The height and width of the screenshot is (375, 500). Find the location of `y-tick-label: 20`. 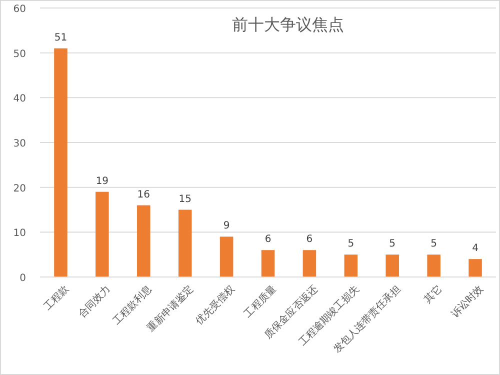

y-tick-label: 20 is located at coordinates (19, 188).